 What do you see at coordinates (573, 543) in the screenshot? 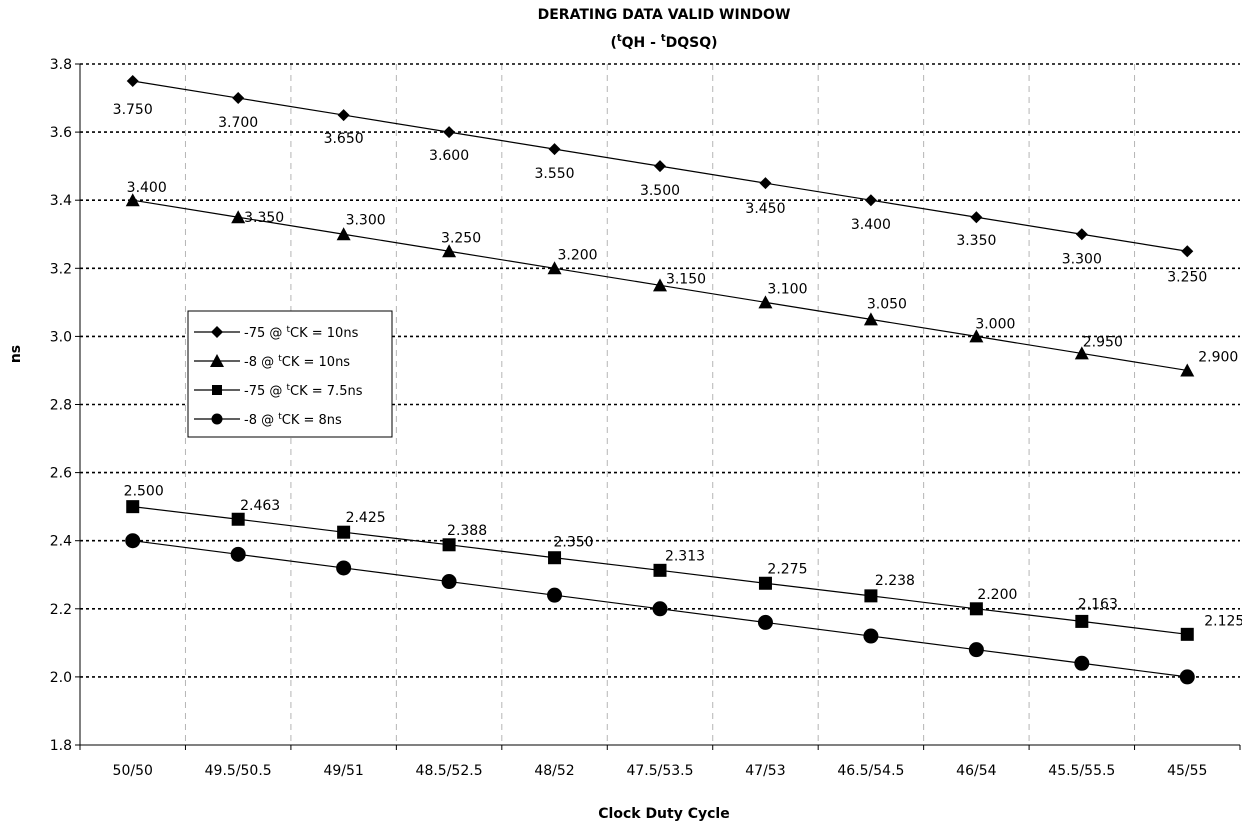
I see `data-label: 2.350` at bounding box center [573, 543].